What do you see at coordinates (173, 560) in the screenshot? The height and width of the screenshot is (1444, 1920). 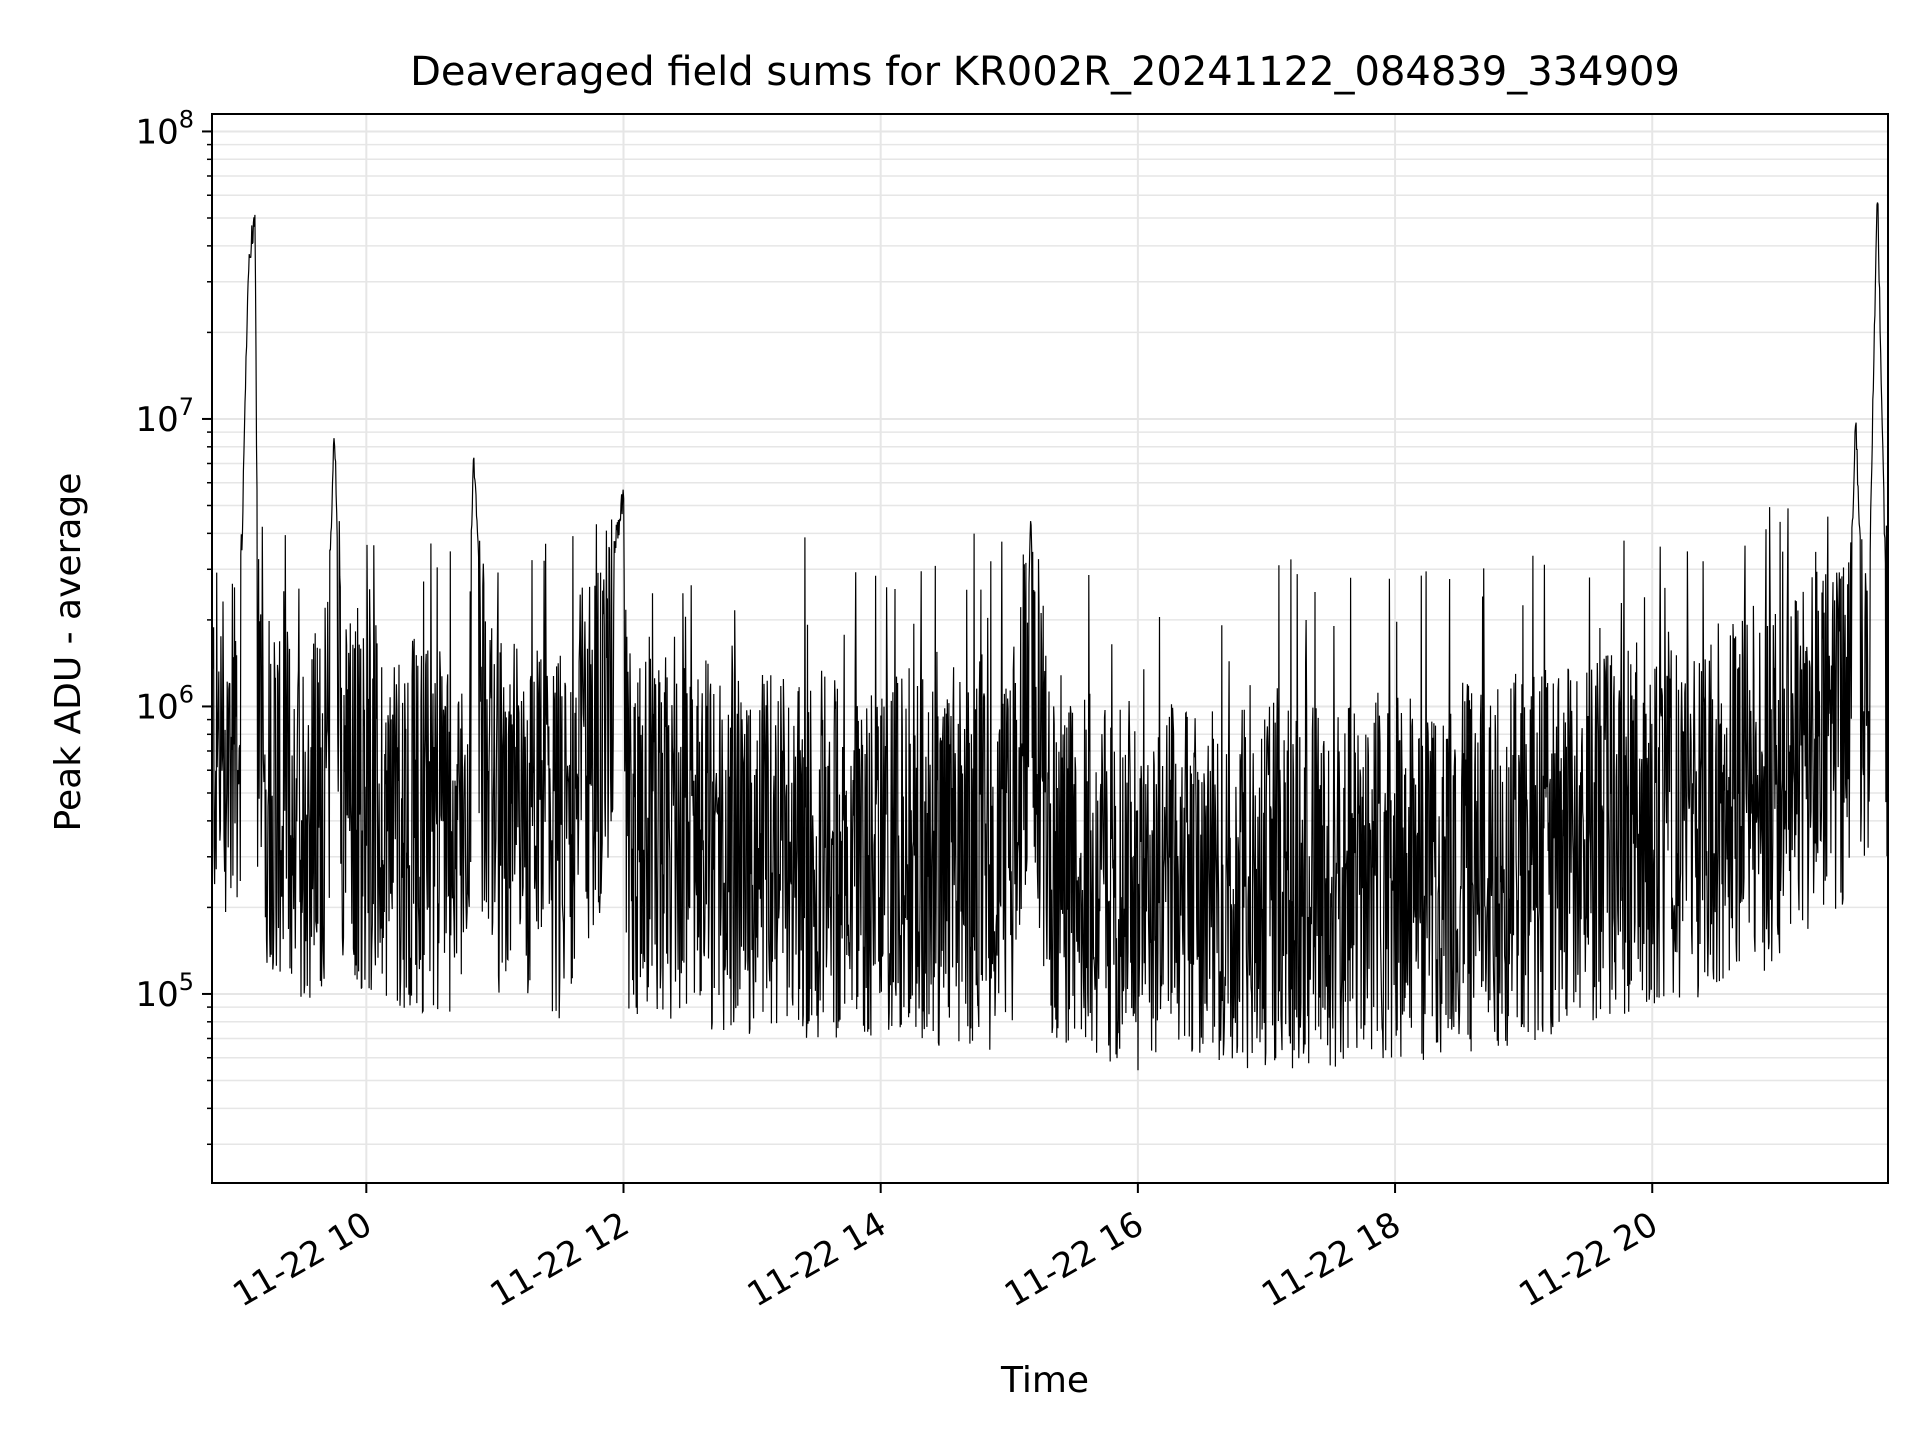 I see `y-tick-layer: 10⁵ 10⁶ 10⁷ 10⁸` at bounding box center [173, 560].